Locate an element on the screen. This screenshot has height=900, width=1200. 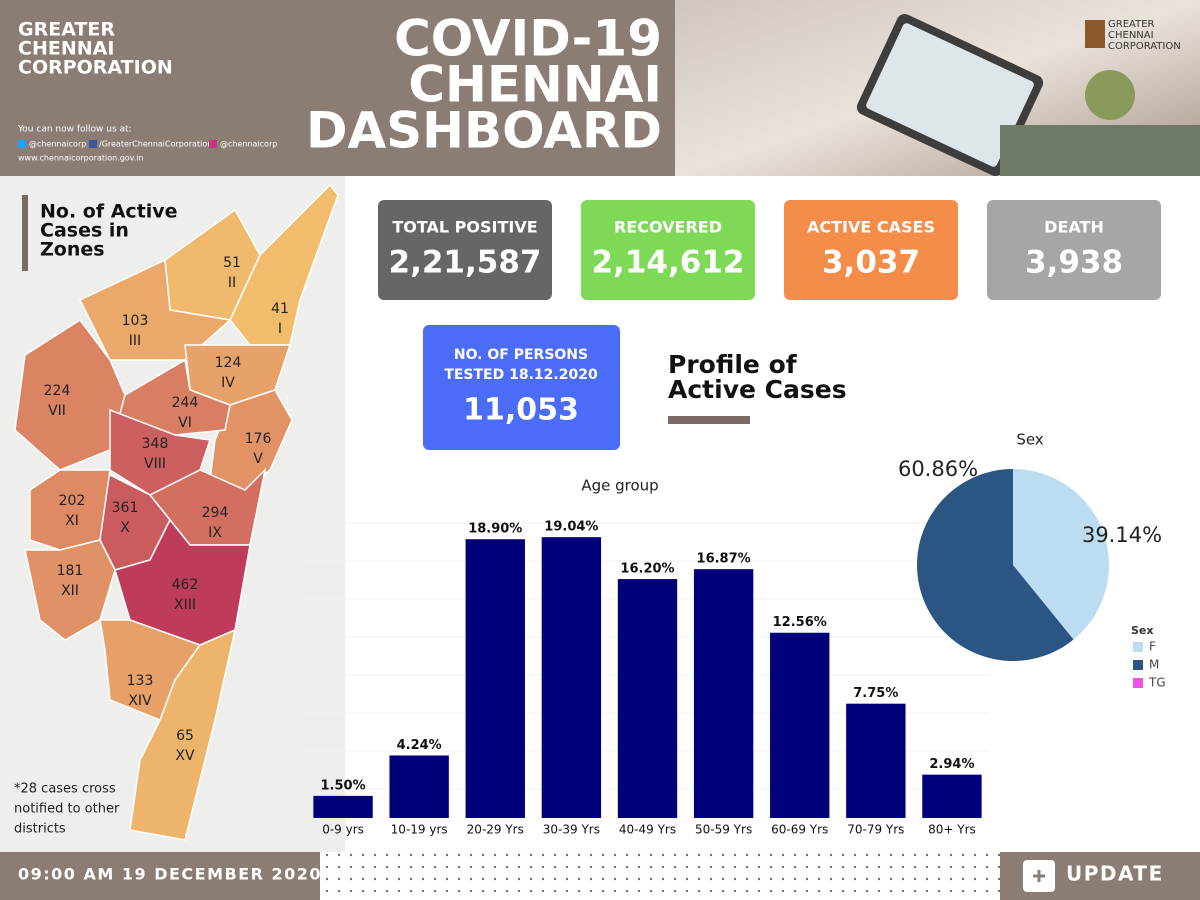
profile-title: Profile of is located at coordinates (733, 364).